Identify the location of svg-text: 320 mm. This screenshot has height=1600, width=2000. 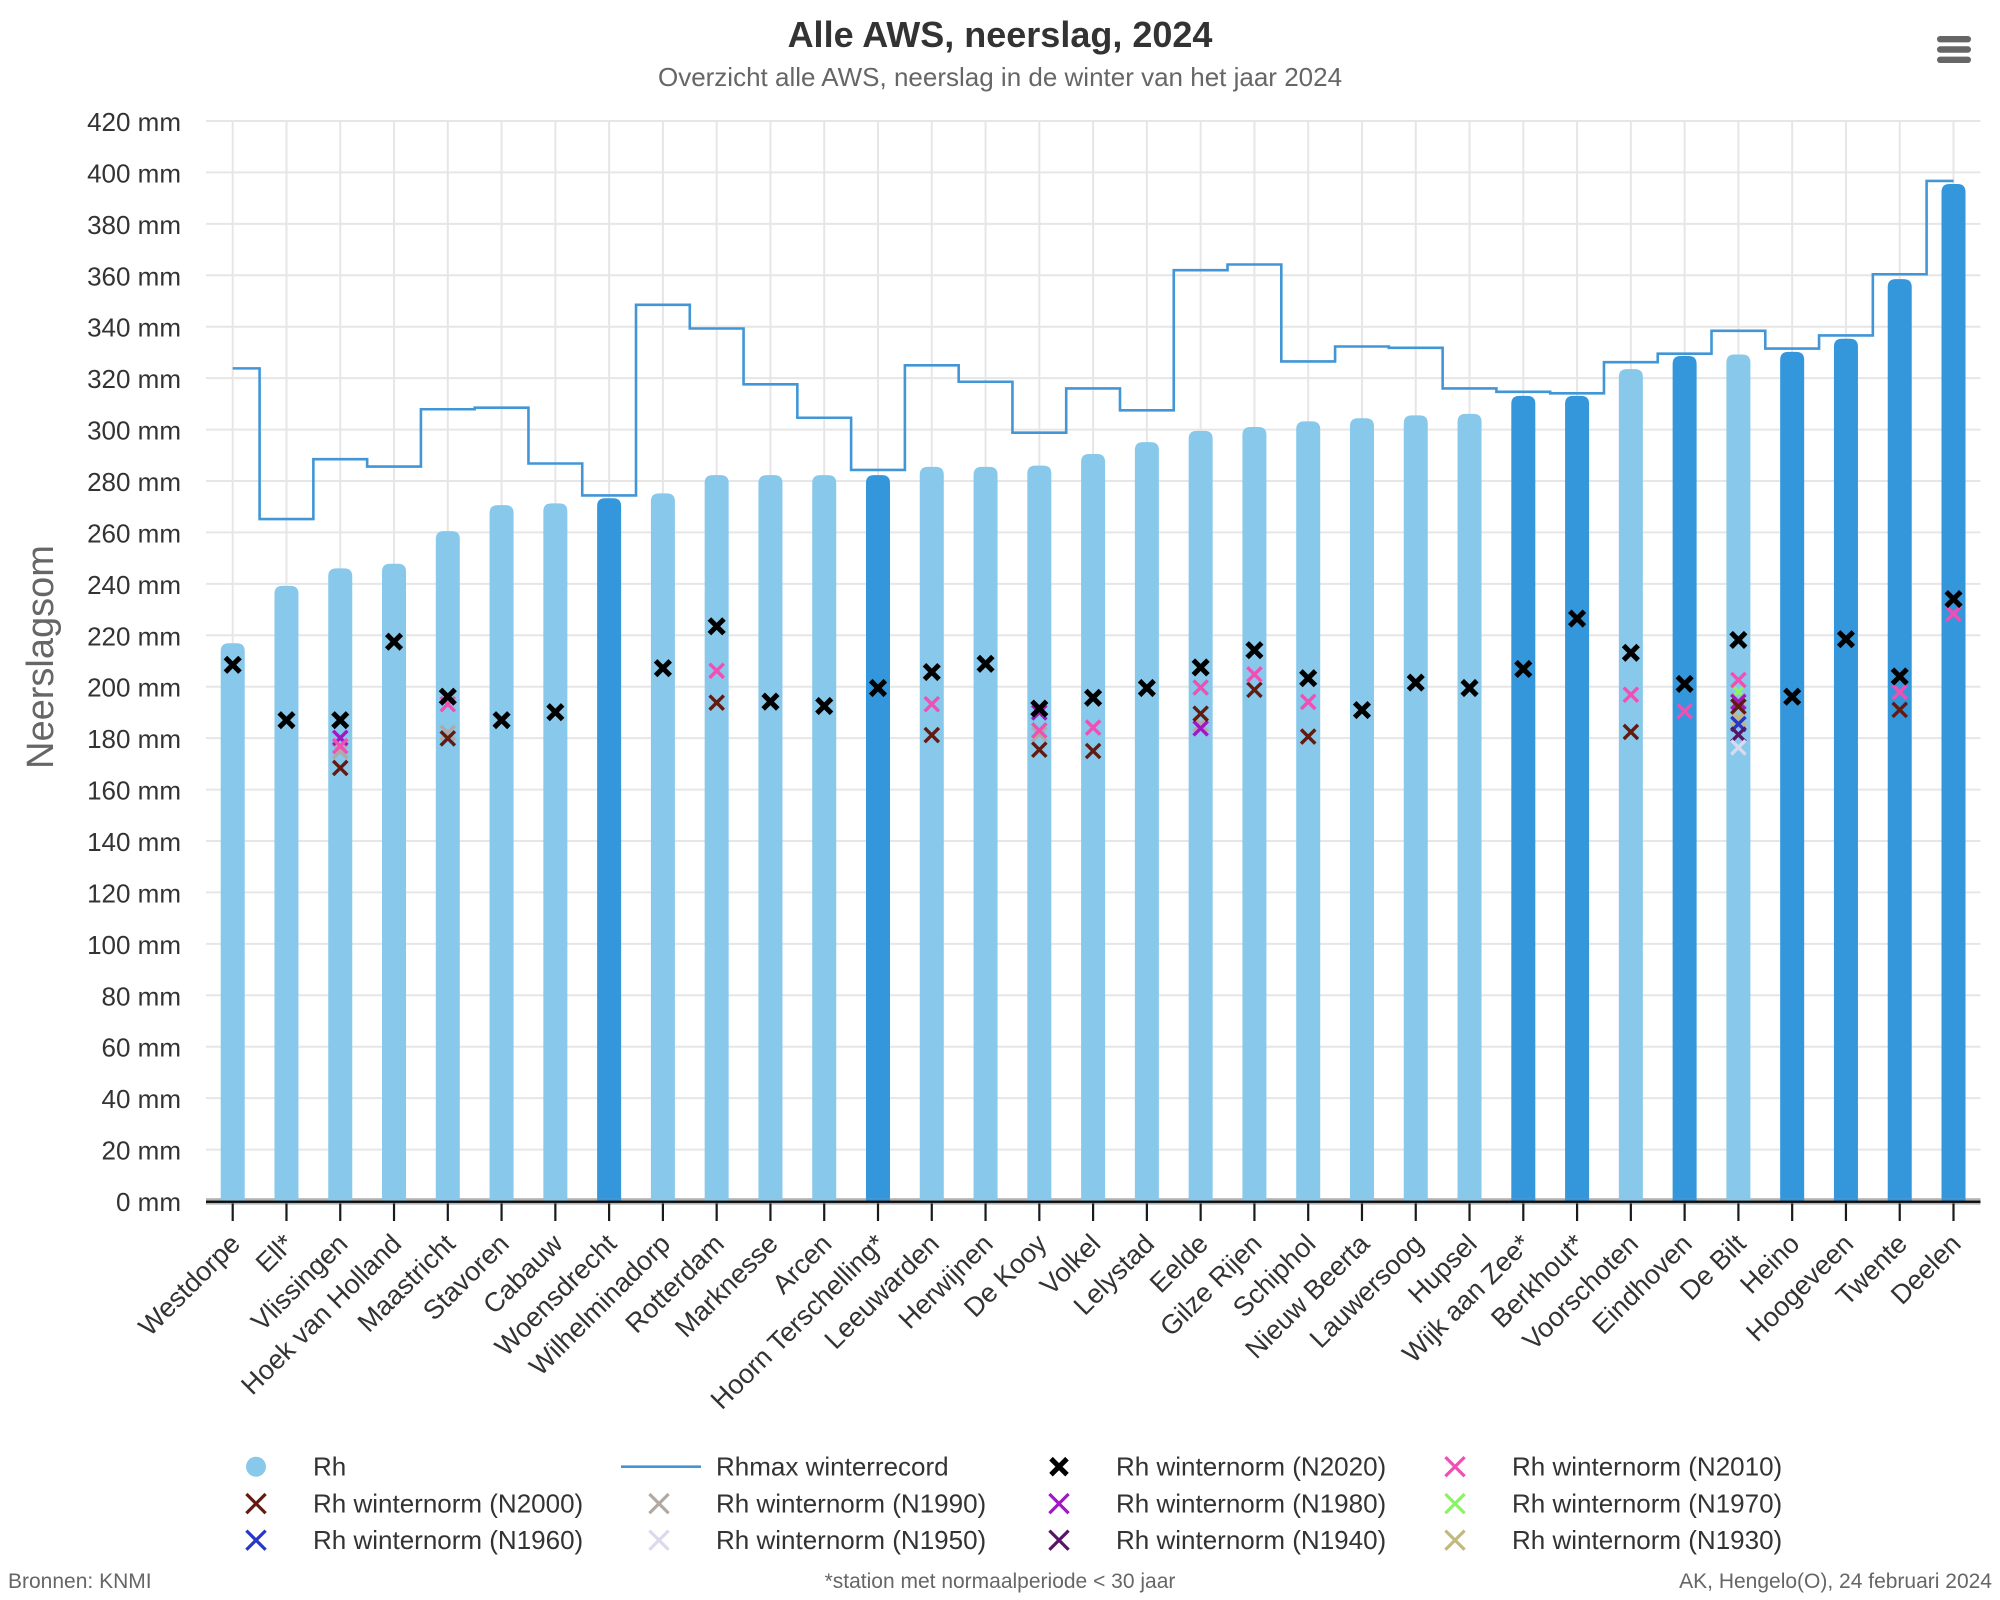
(134, 379).